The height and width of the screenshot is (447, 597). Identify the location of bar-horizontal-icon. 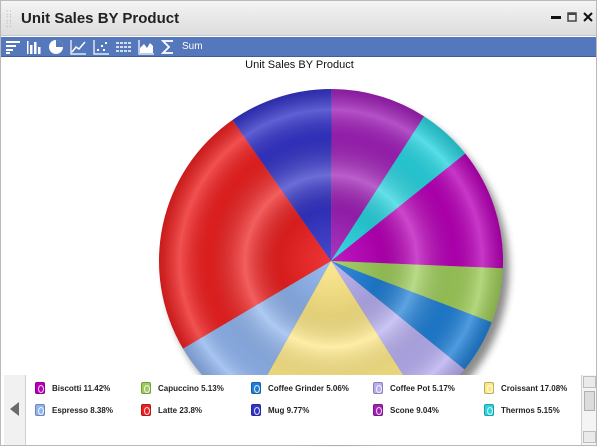
(13, 47).